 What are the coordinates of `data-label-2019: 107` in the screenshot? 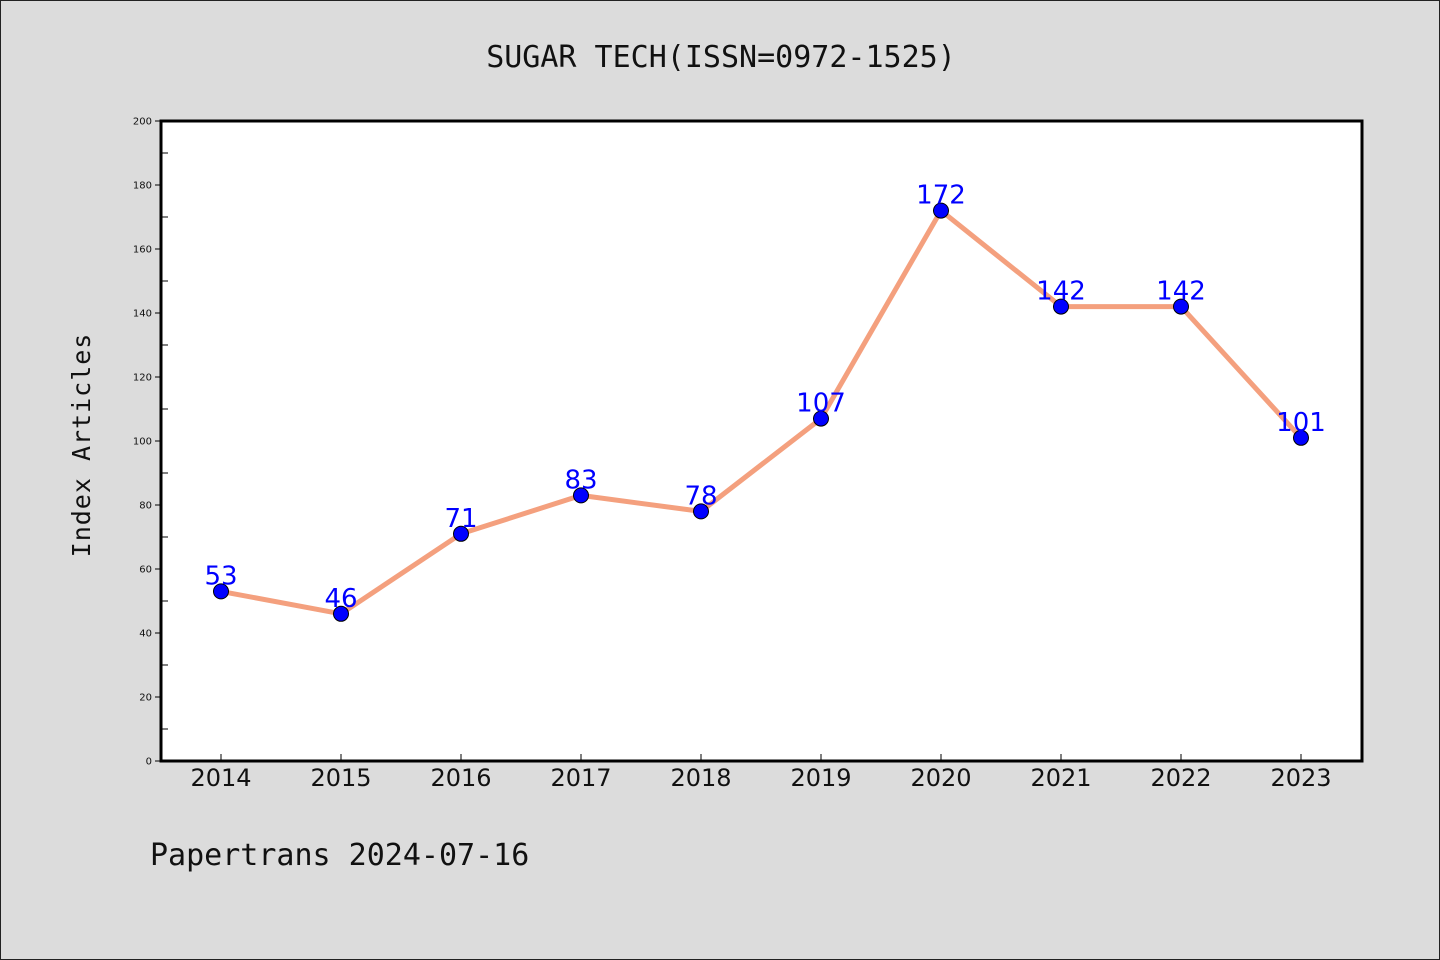 It's located at (821, 404).